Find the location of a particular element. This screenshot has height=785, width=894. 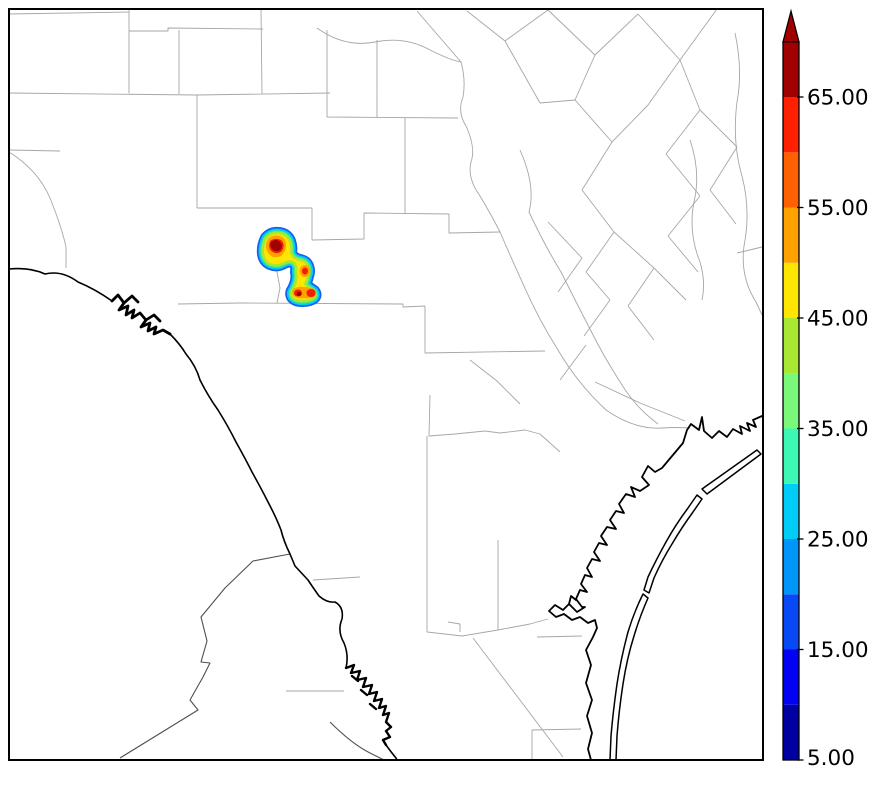

colorbar-tick-label-35: 35.00 is located at coordinates (838, 429).